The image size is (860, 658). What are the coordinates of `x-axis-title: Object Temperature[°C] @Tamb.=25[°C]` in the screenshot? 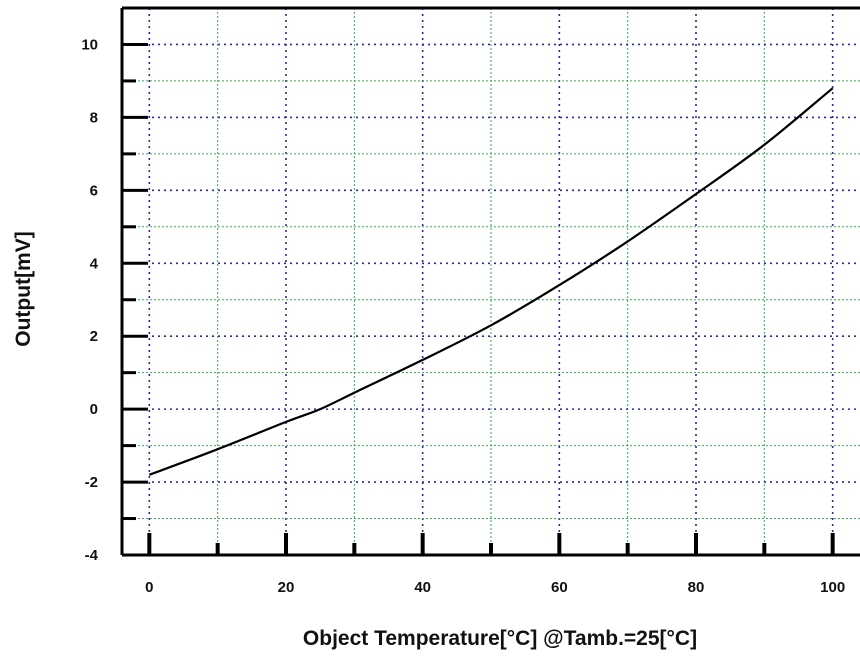 It's located at (500, 638).